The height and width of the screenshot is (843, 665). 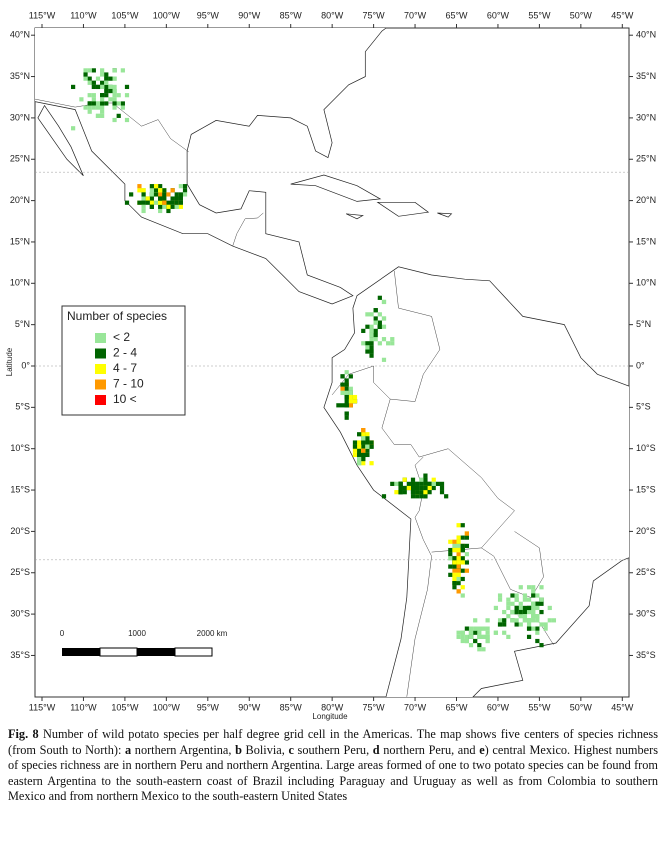 What do you see at coordinates (212, 633) in the screenshot?
I see `scale-label: 2000 km` at bounding box center [212, 633].